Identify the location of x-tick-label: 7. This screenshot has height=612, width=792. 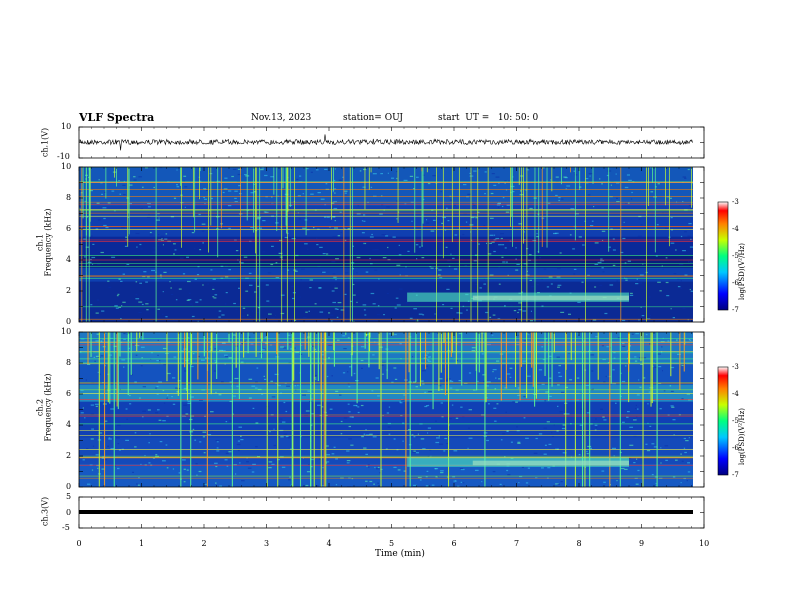
(517, 543).